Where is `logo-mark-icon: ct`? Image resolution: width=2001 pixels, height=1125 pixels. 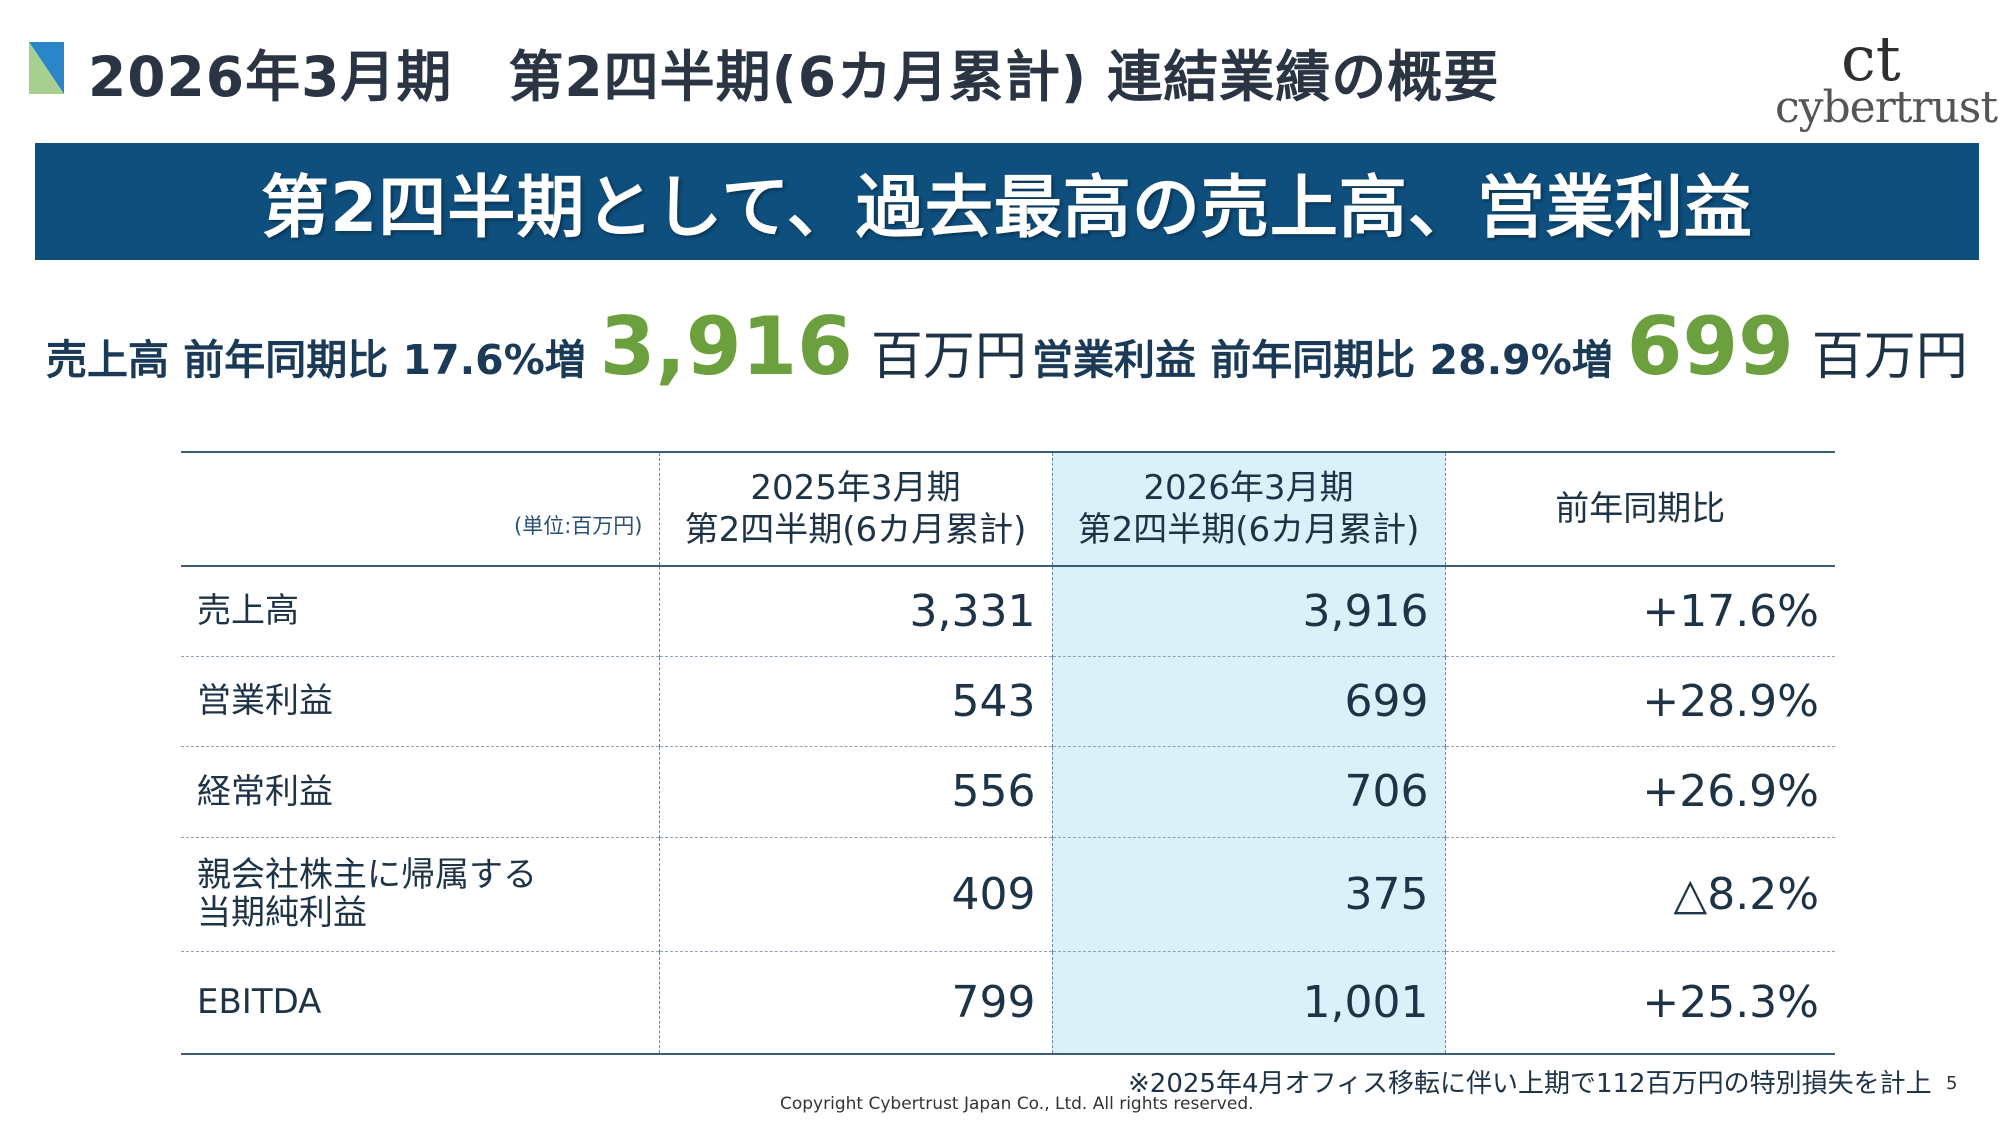
logo-mark-icon: ct is located at coordinates (1871, 58).